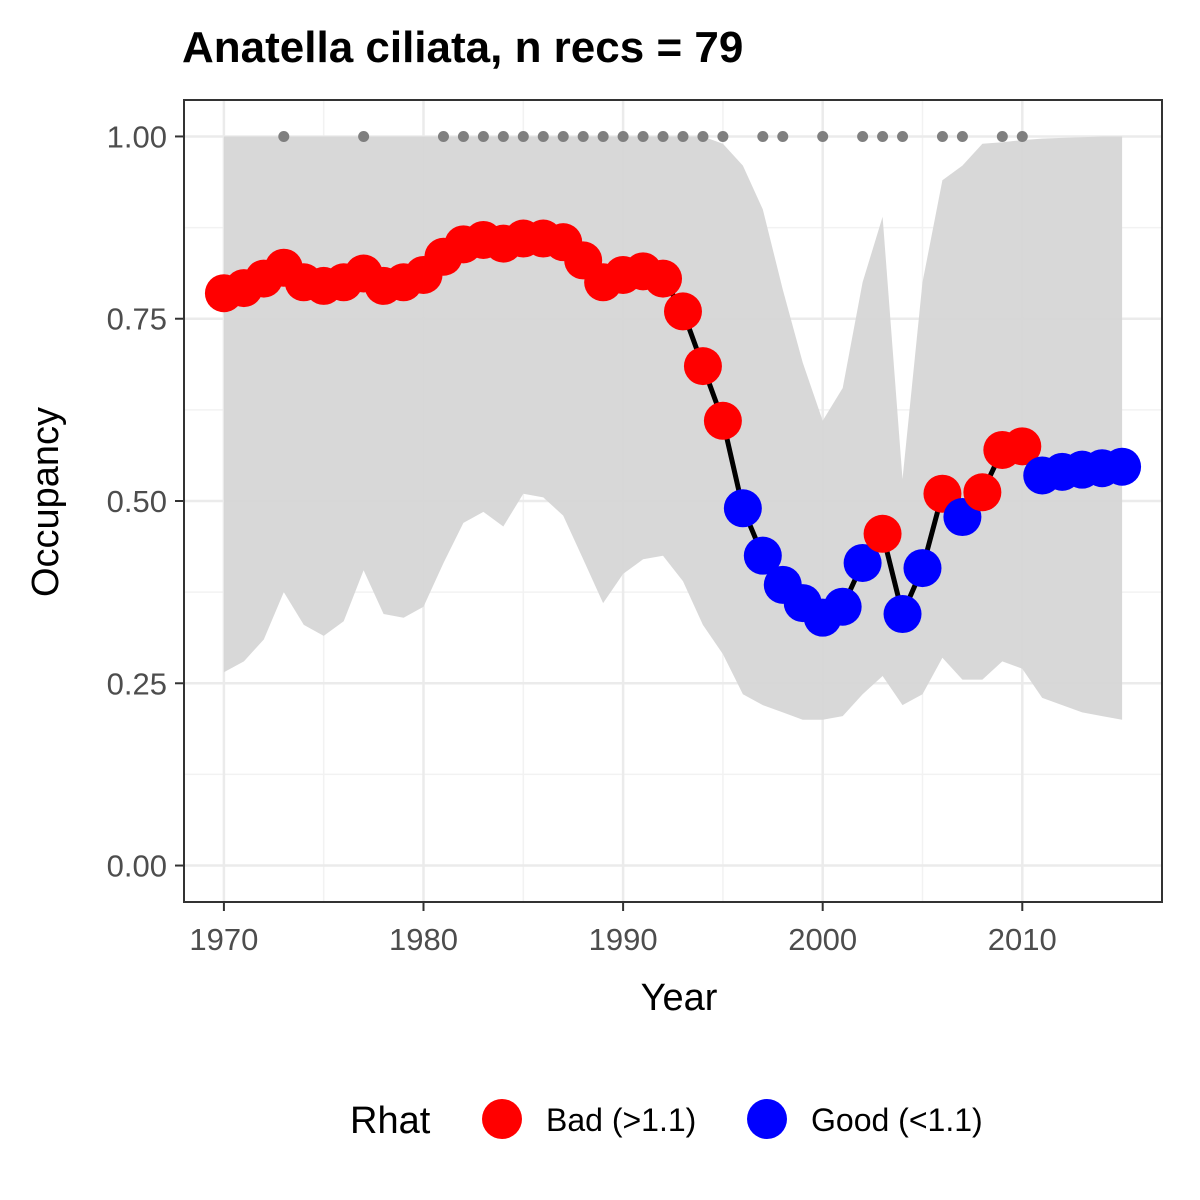 This screenshot has height=1200, width=1200. What do you see at coordinates (137, 136) in the screenshot?
I see `y-tick-label: 1.00` at bounding box center [137, 136].